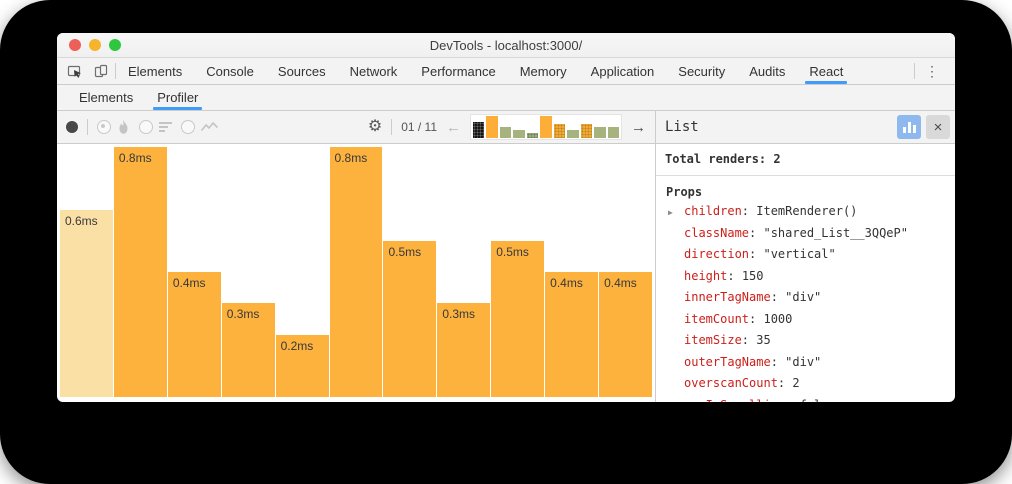 This screenshot has height=484, width=1012. I want to click on interactions-radio, so click(188, 127).